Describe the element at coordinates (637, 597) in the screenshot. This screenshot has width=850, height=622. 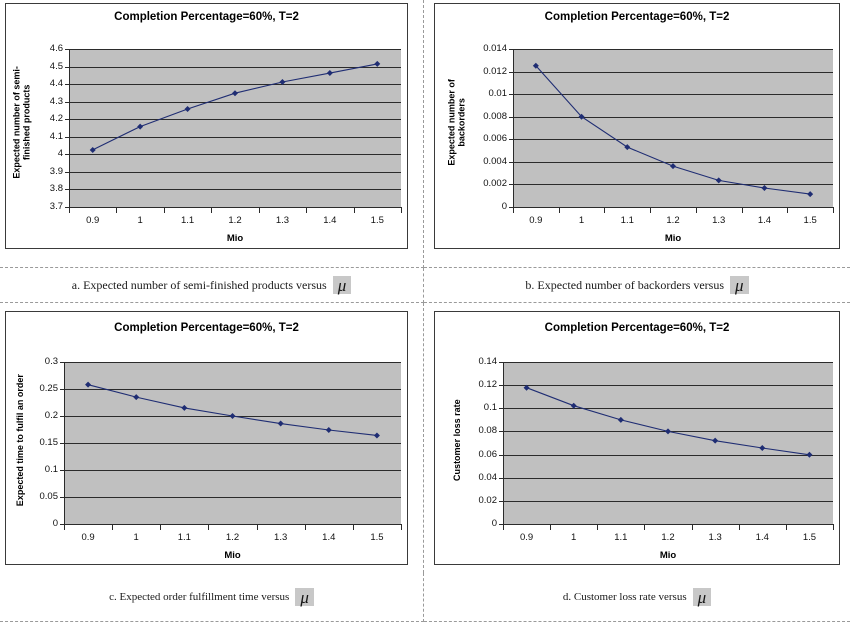
I see `panel-d-caption-cell: d. Customer loss rate versus μ` at that location.